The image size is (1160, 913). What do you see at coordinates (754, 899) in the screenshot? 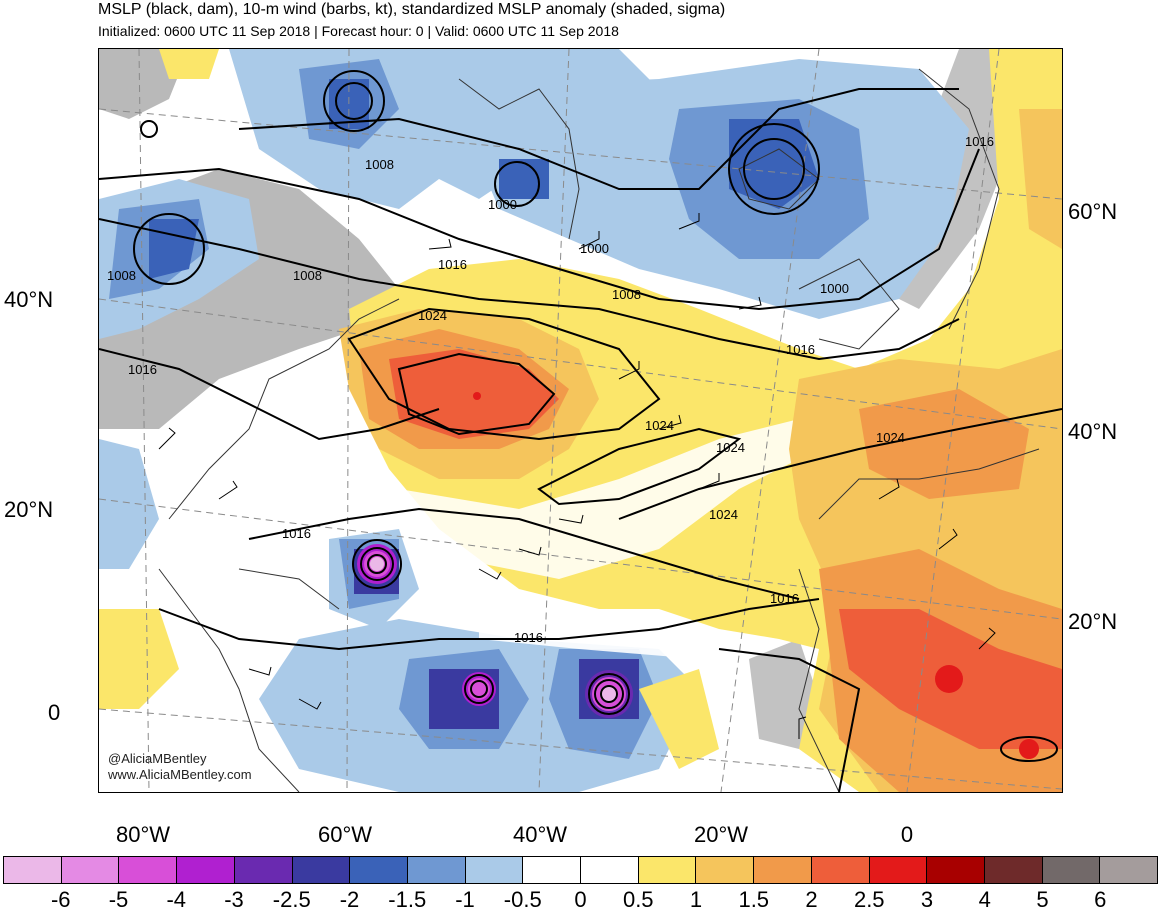
I see `colorbar-tick-label: 1.5` at bounding box center [754, 899].